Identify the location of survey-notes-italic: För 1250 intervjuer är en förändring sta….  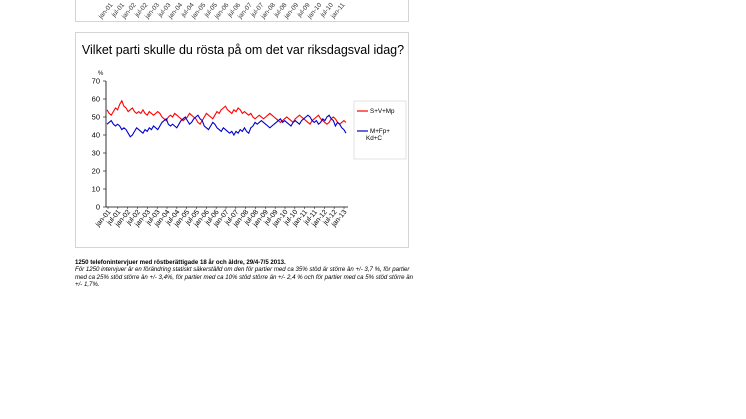
(244, 277).